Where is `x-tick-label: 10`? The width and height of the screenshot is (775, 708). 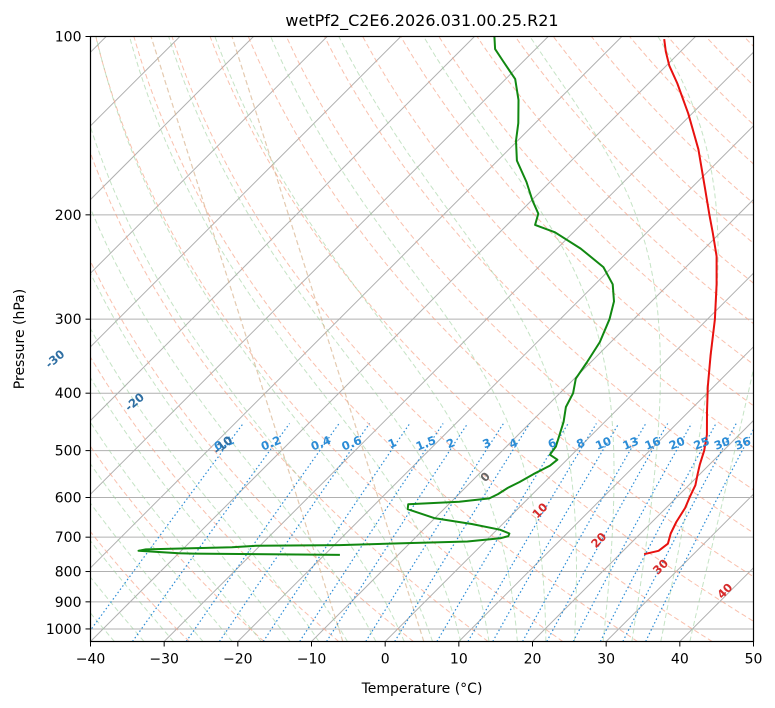
x-tick-label: 10 is located at coordinates (459, 660).